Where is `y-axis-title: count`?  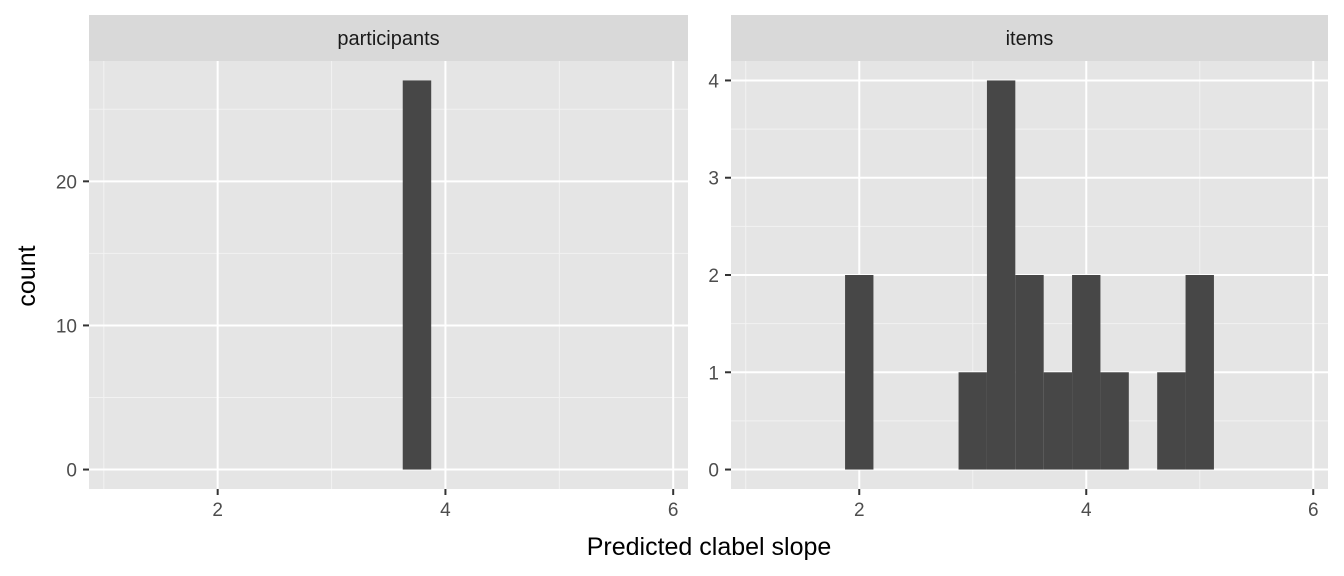 y-axis-title: count is located at coordinates (27, 275).